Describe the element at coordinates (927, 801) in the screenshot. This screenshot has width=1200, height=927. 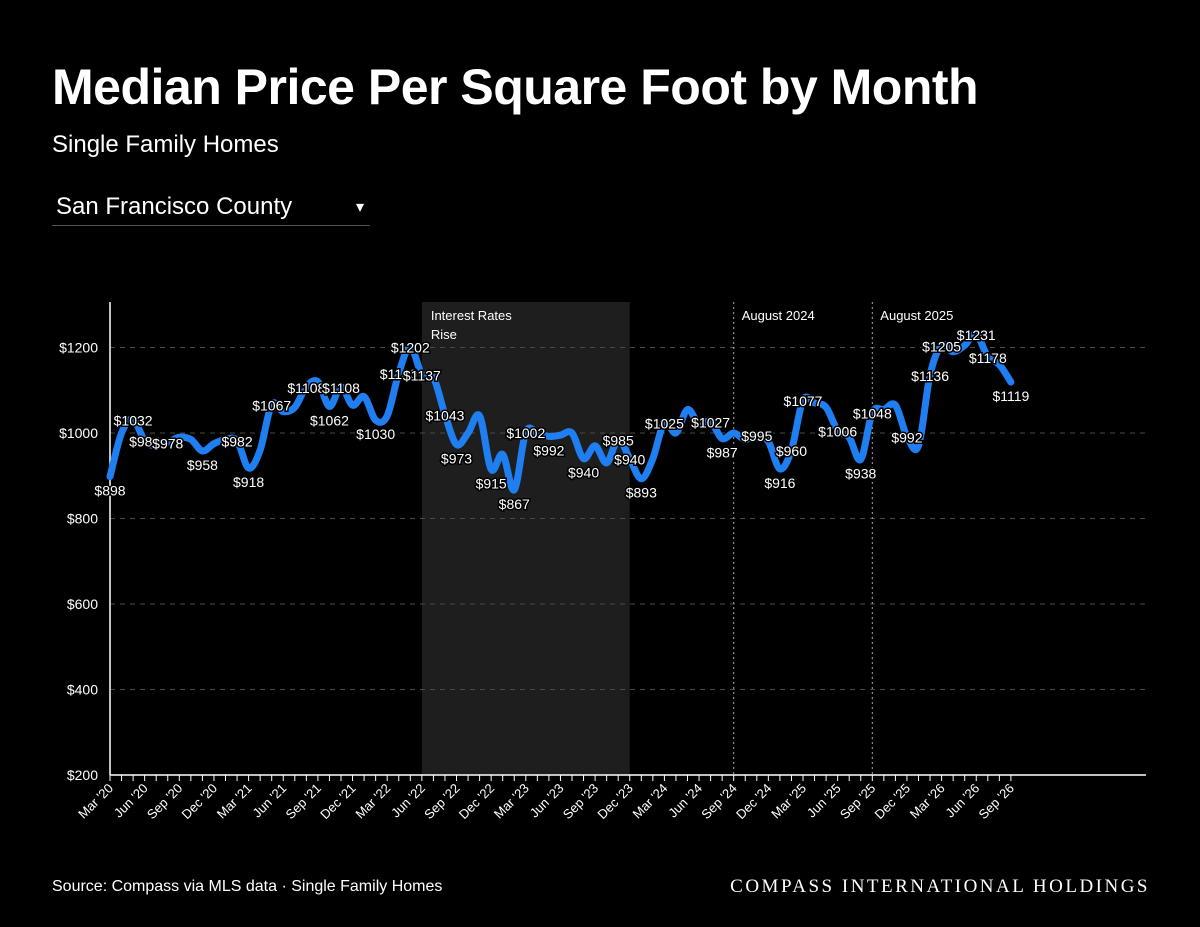
I see `x-tick-label: Mar '26` at that location.